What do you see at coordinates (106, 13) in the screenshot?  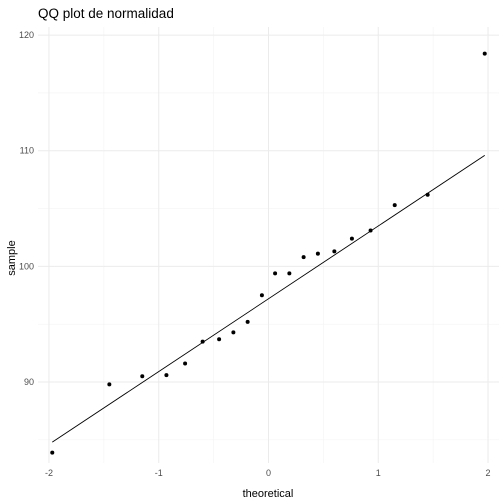 I see `chart-title: QQ plot de normalidad` at bounding box center [106, 13].